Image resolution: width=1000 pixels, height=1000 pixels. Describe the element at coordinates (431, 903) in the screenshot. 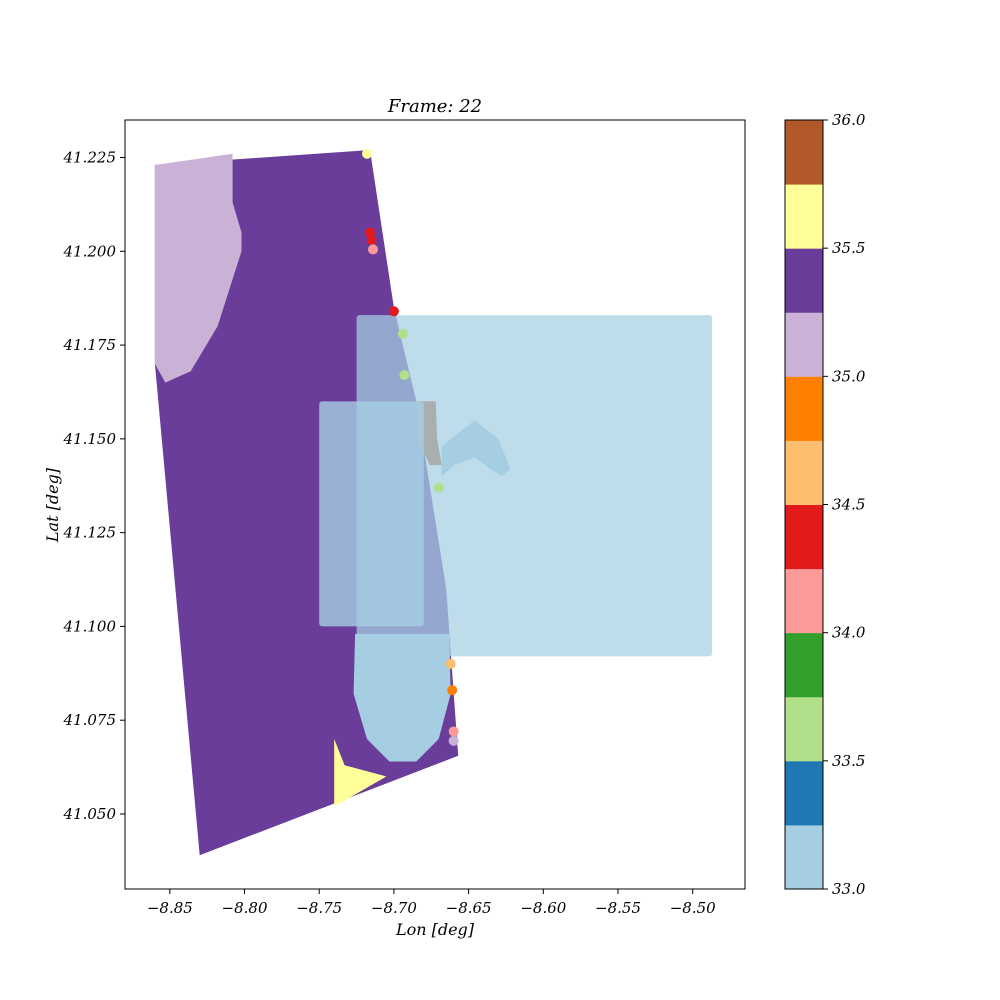

I see `x-axis: −8.85 −8.80 −8.75 −8.70 −8.65 −8.60 −8.55 −8.50` at that location.